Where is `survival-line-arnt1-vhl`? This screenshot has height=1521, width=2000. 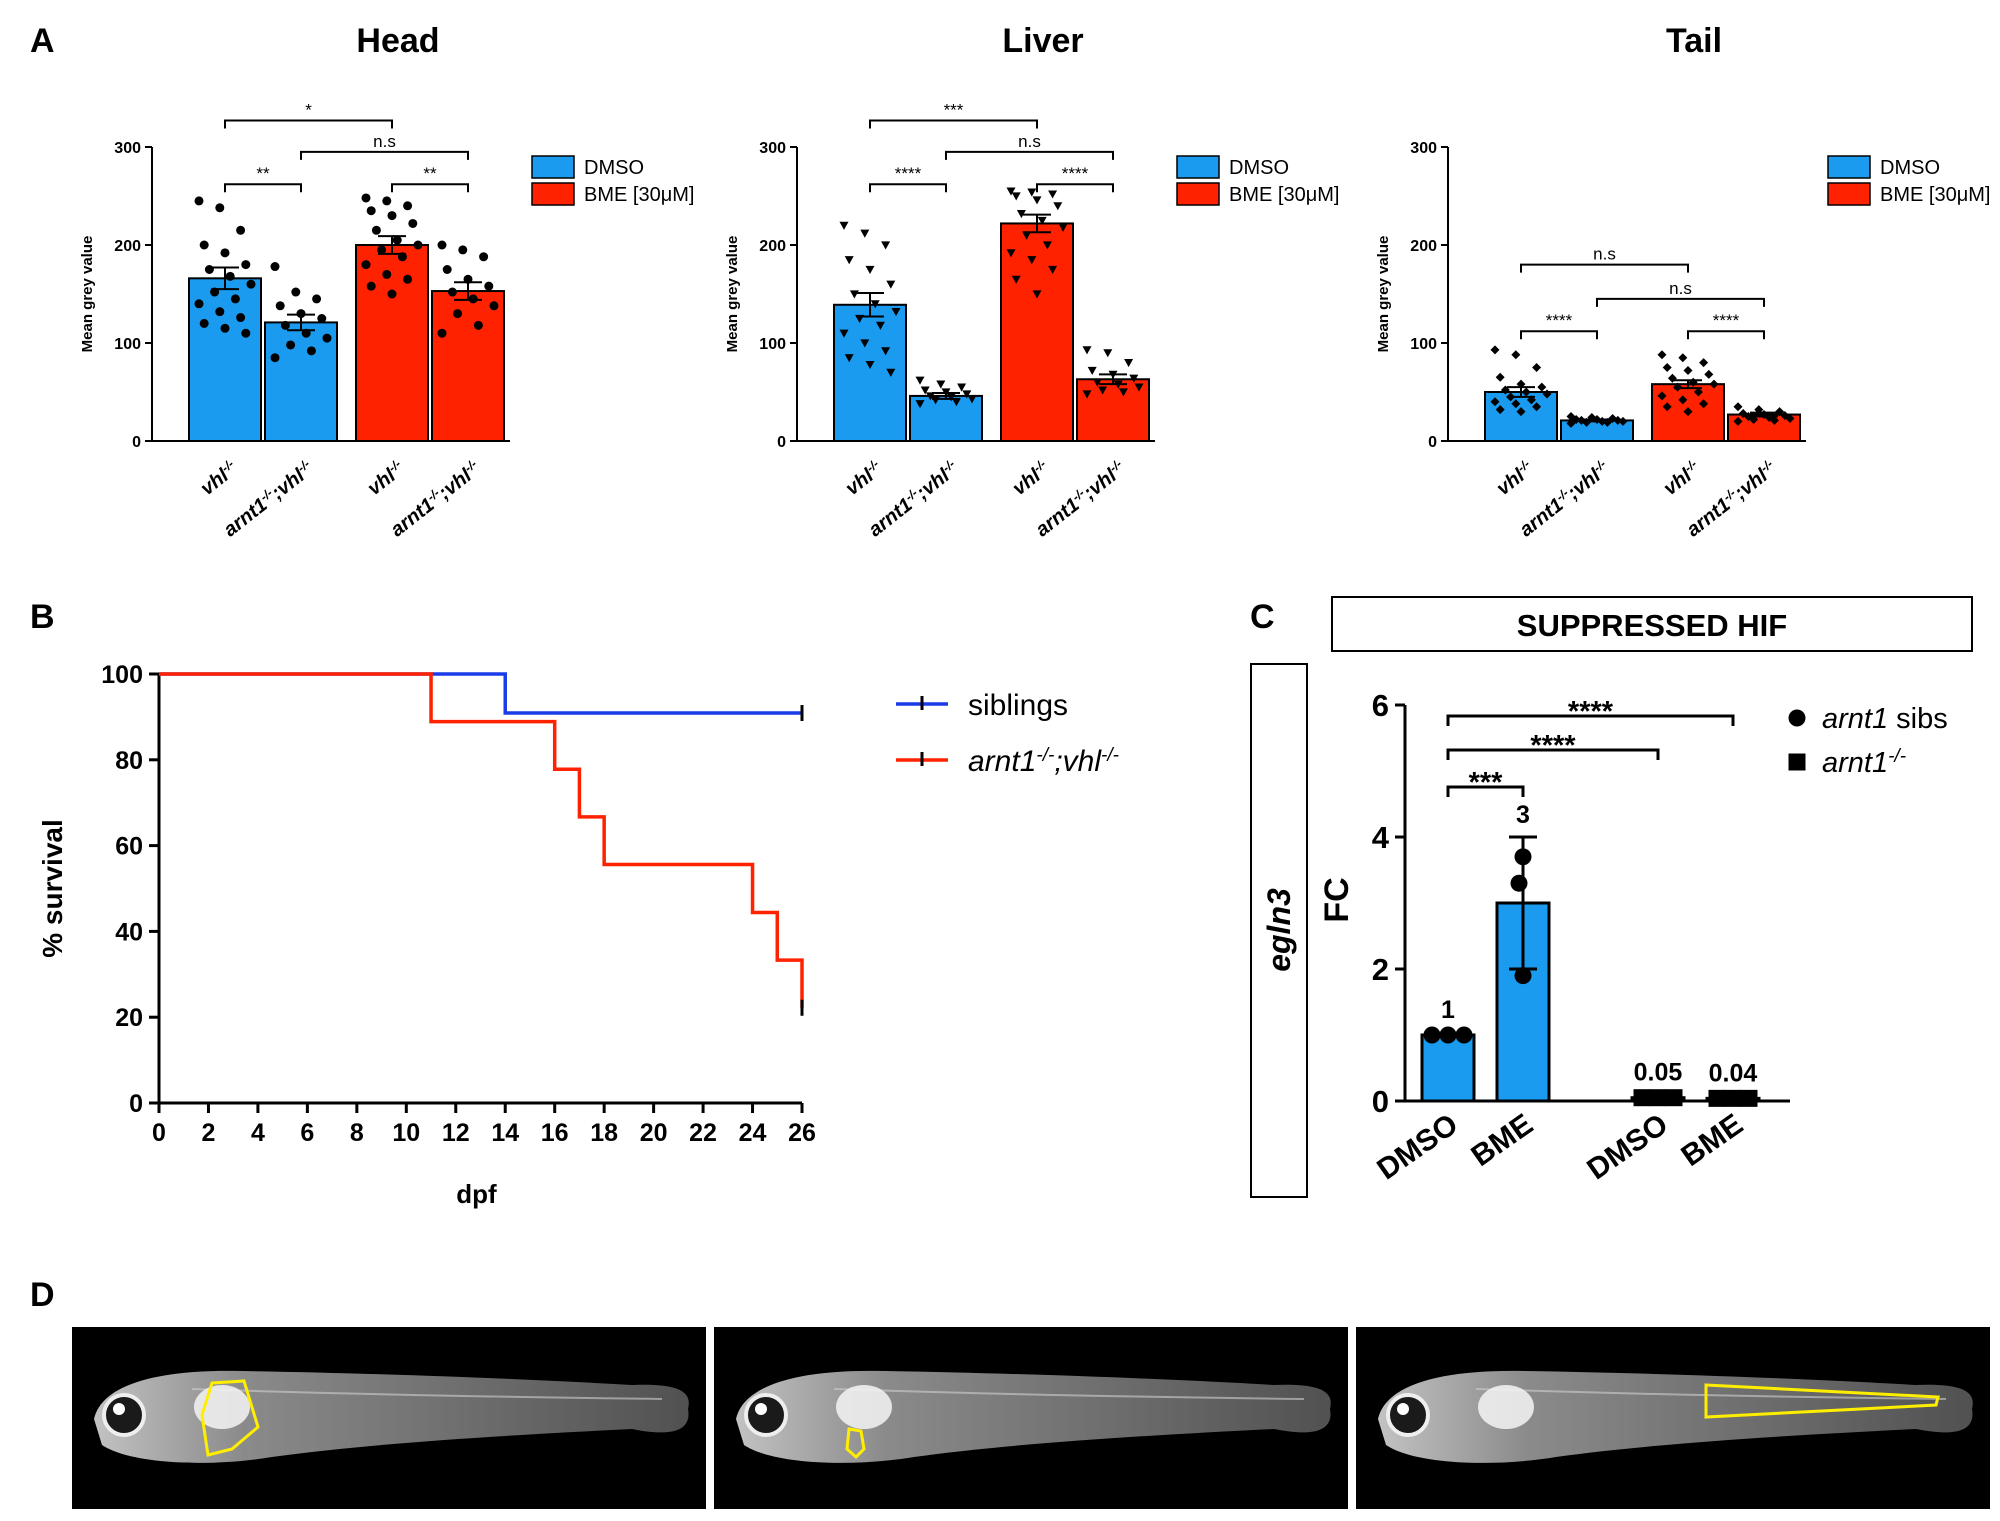
survival-line-arnt1-vhl is located at coordinates (481, 840).